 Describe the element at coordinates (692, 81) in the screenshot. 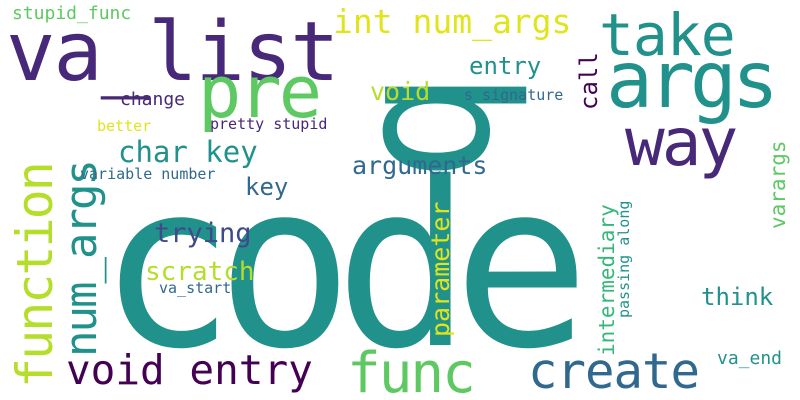

I see `word-args: args` at that location.